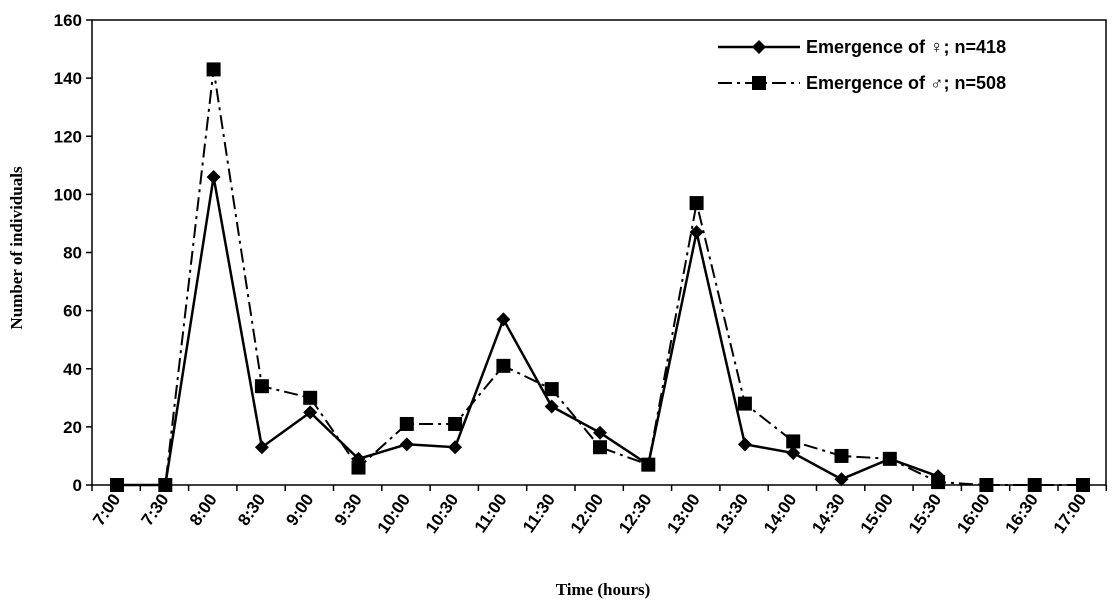 The width and height of the screenshot is (1116, 600). I want to click on x-tick-label: 10:00, so click(394, 513).